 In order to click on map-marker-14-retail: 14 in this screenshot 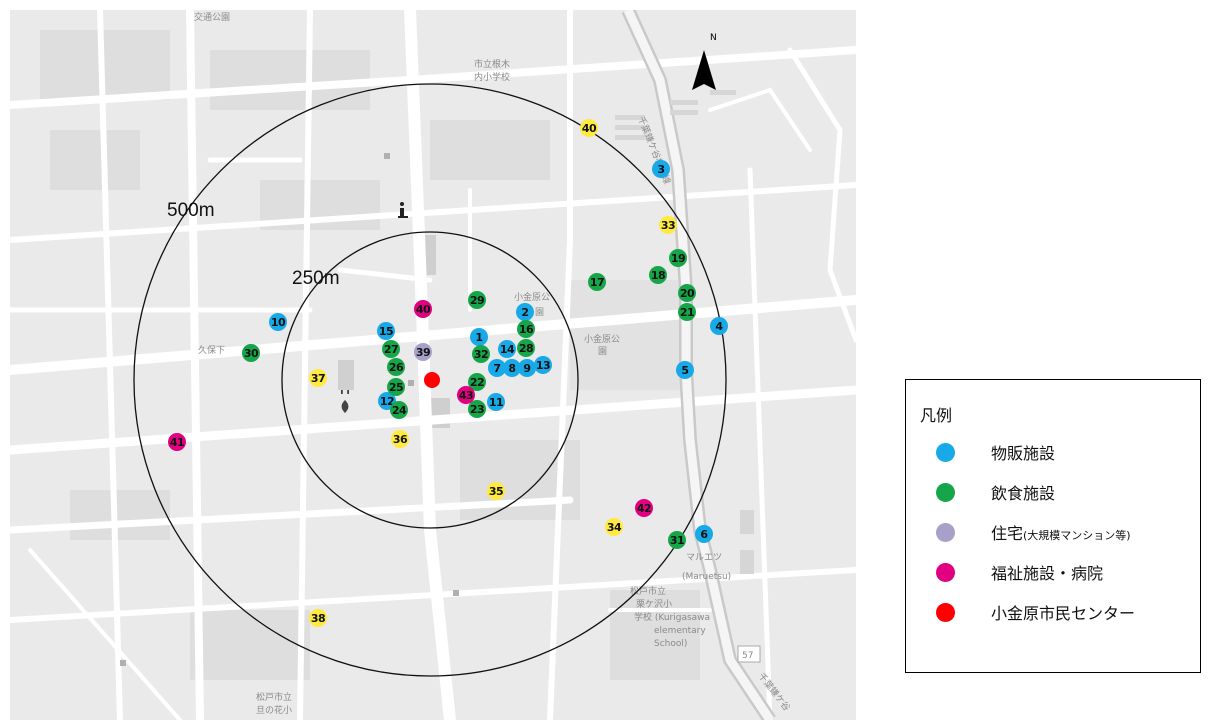, I will do `click(507, 349)`.